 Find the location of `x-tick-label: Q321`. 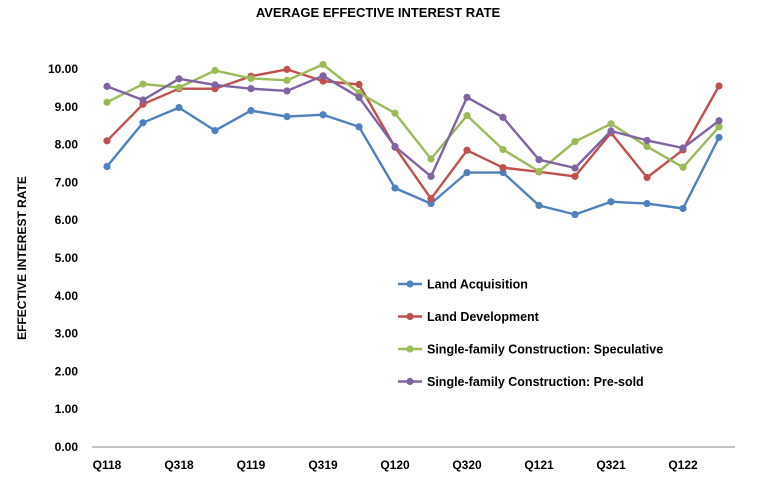

x-tick-label: Q321 is located at coordinates (611, 465).